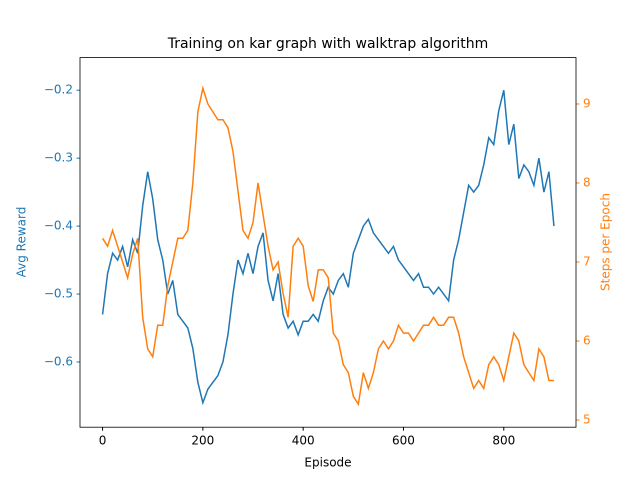 The height and width of the screenshot is (480, 640). What do you see at coordinates (587, 261) in the screenshot?
I see `y2-tick-label: 7` at bounding box center [587, 261].